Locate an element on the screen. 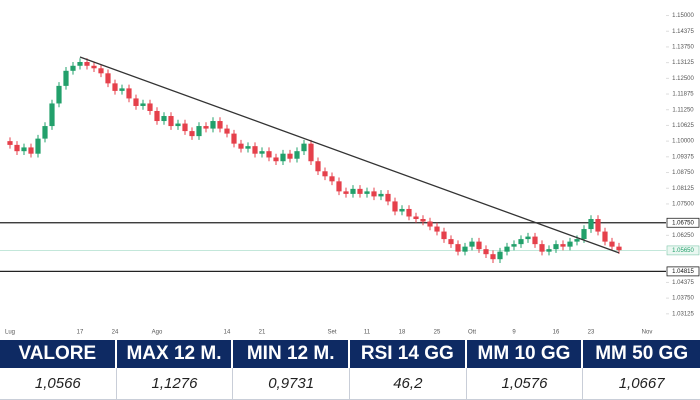 Image resolution: width=700 pixels, height=400 pixels. x-tick-label: Ott is located at coordinates (472, 333).